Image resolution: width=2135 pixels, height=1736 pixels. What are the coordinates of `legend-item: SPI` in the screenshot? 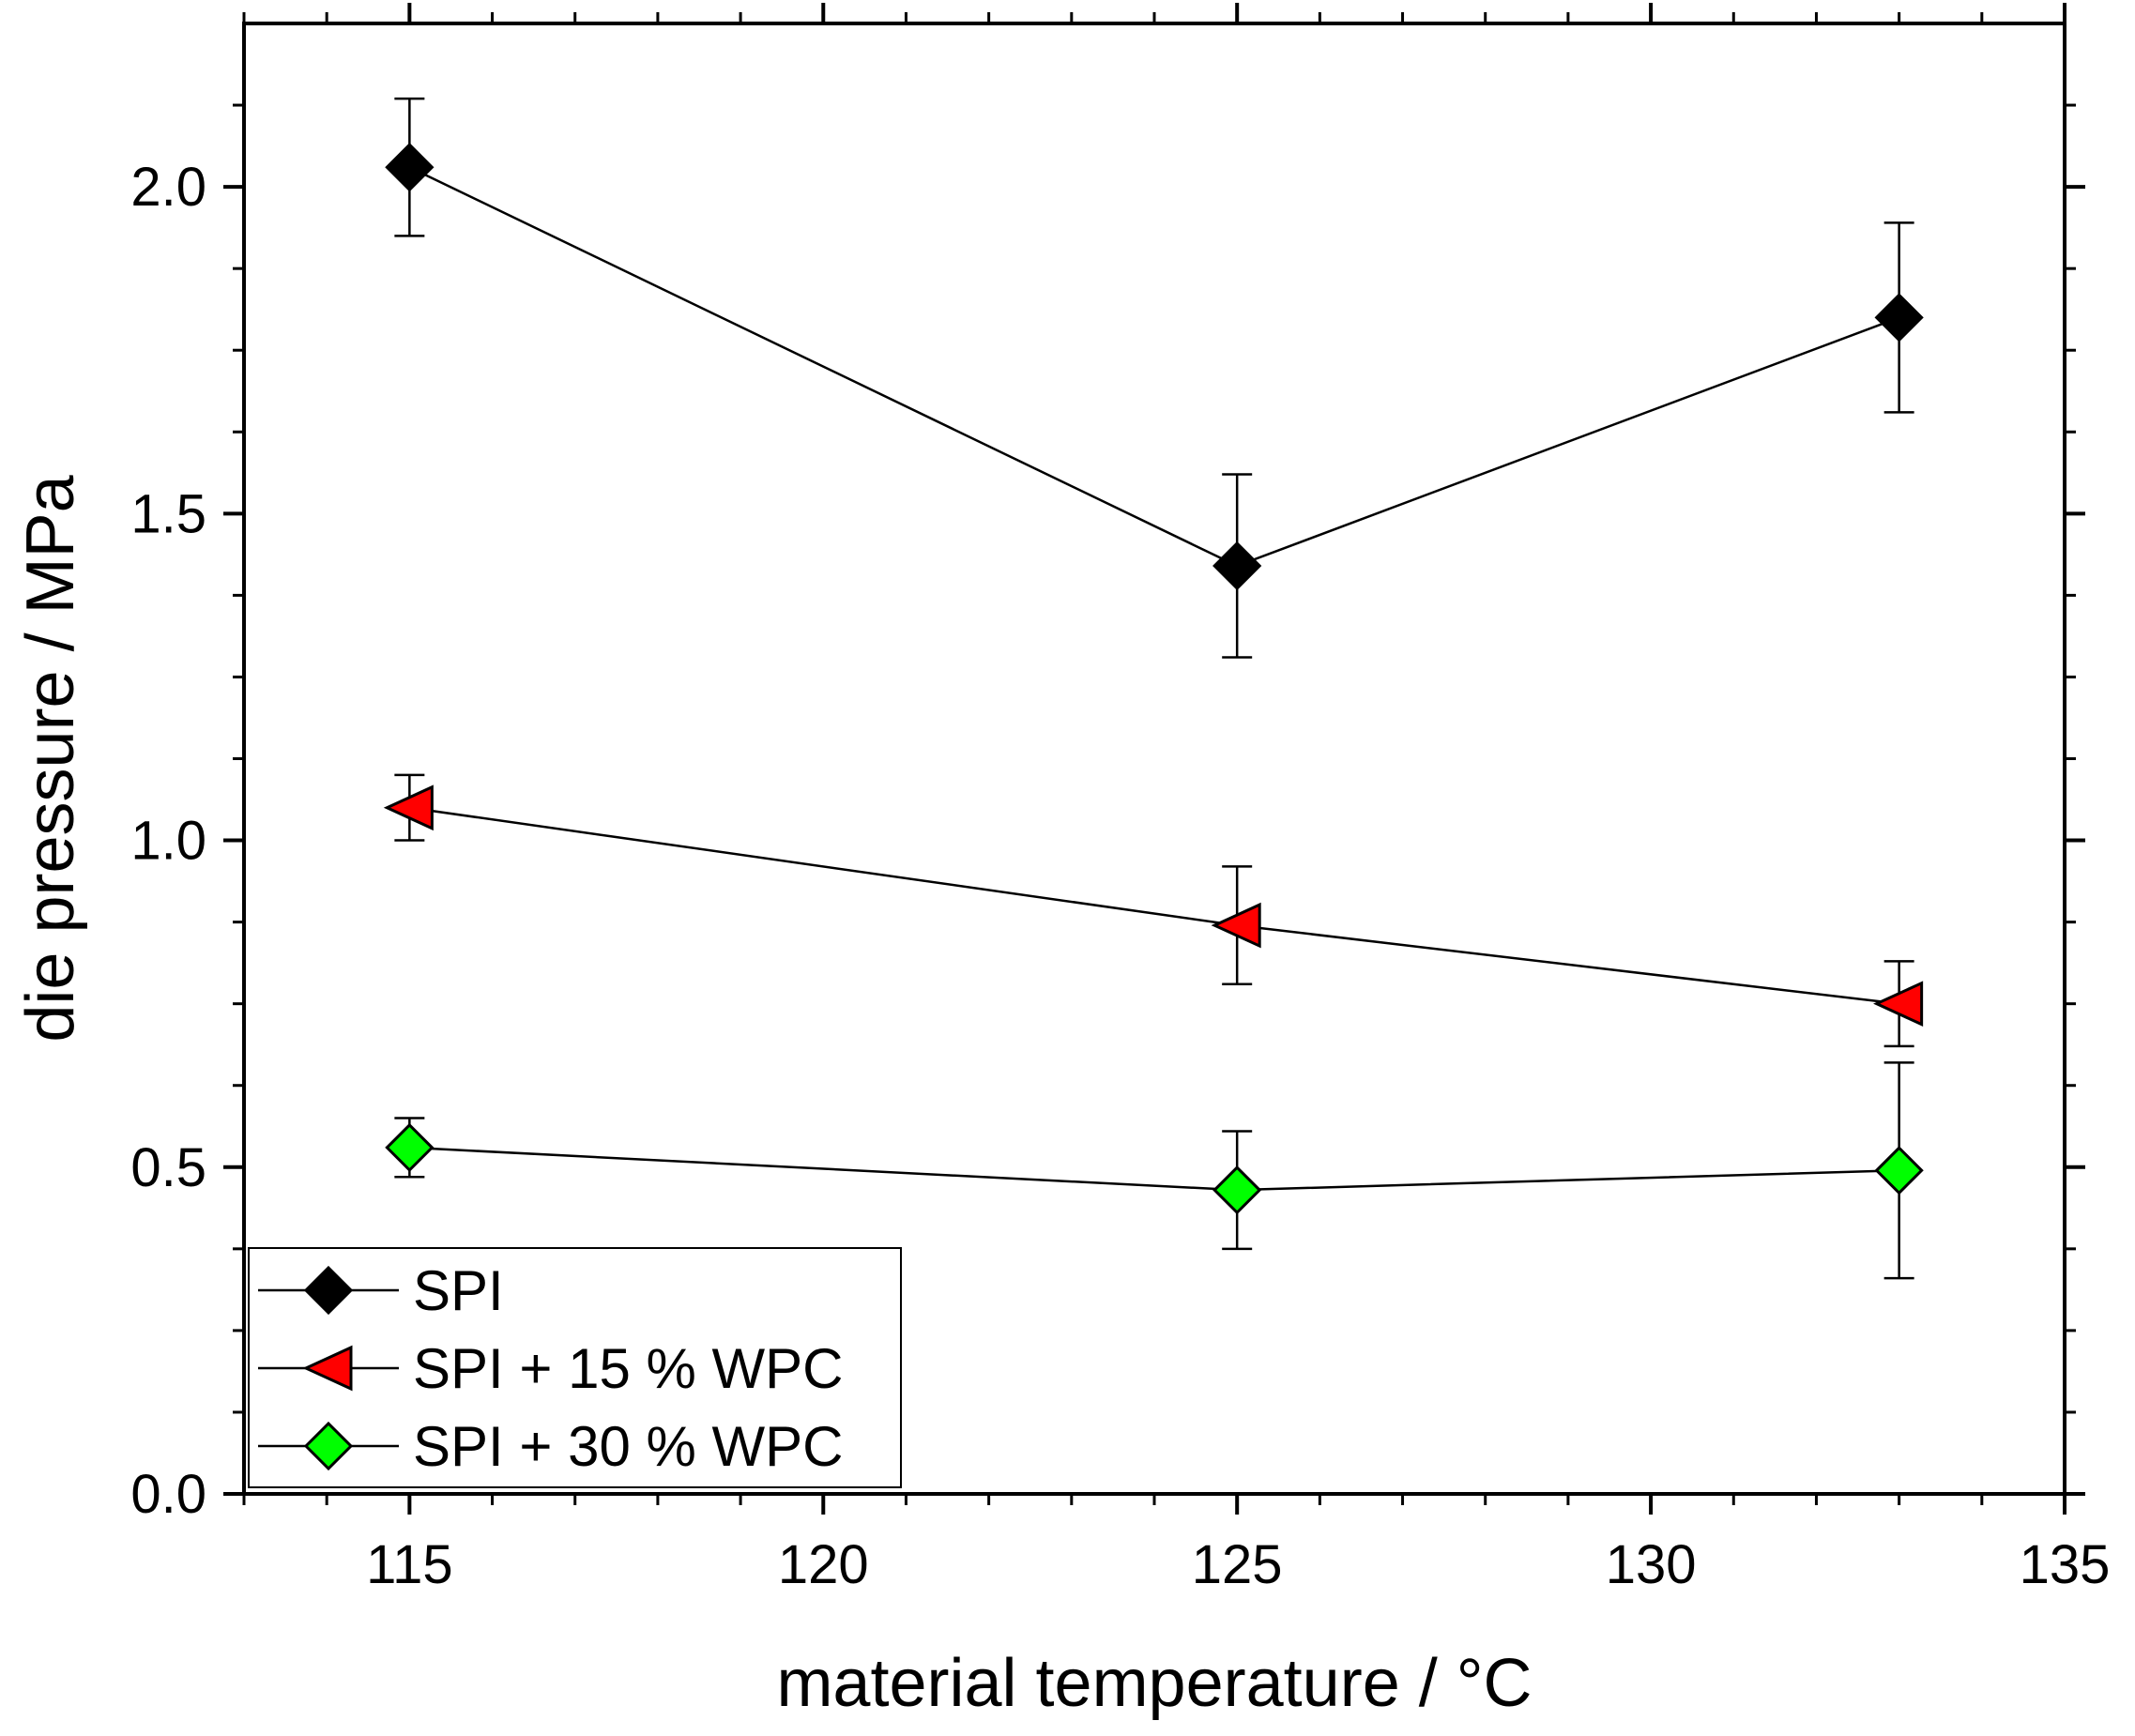 It's located at (381, 1290).